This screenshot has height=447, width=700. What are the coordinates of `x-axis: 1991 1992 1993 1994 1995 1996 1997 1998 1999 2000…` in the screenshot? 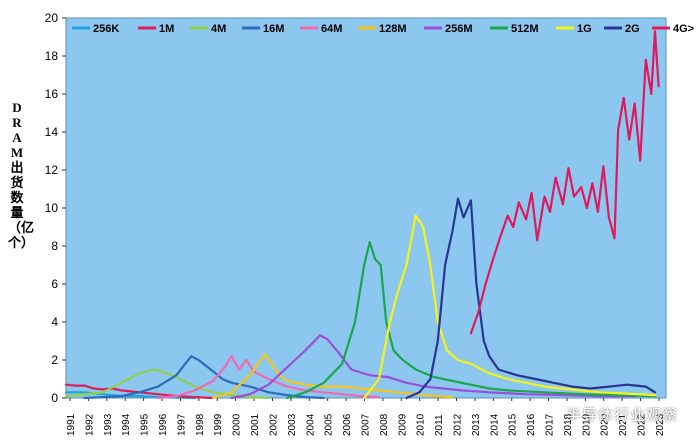 It's located at (366, 417).